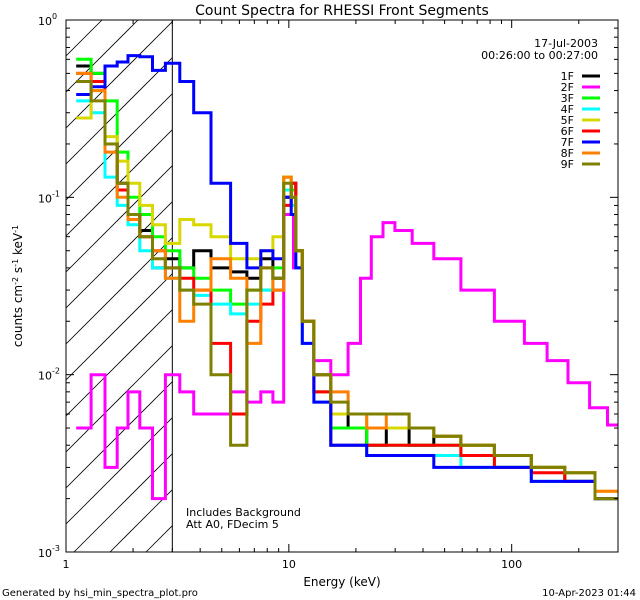  What do you see at coordinates (56, 371) in the screenshot?
I see `y-tick-exponent: -2` at bounding box center [56, 371].